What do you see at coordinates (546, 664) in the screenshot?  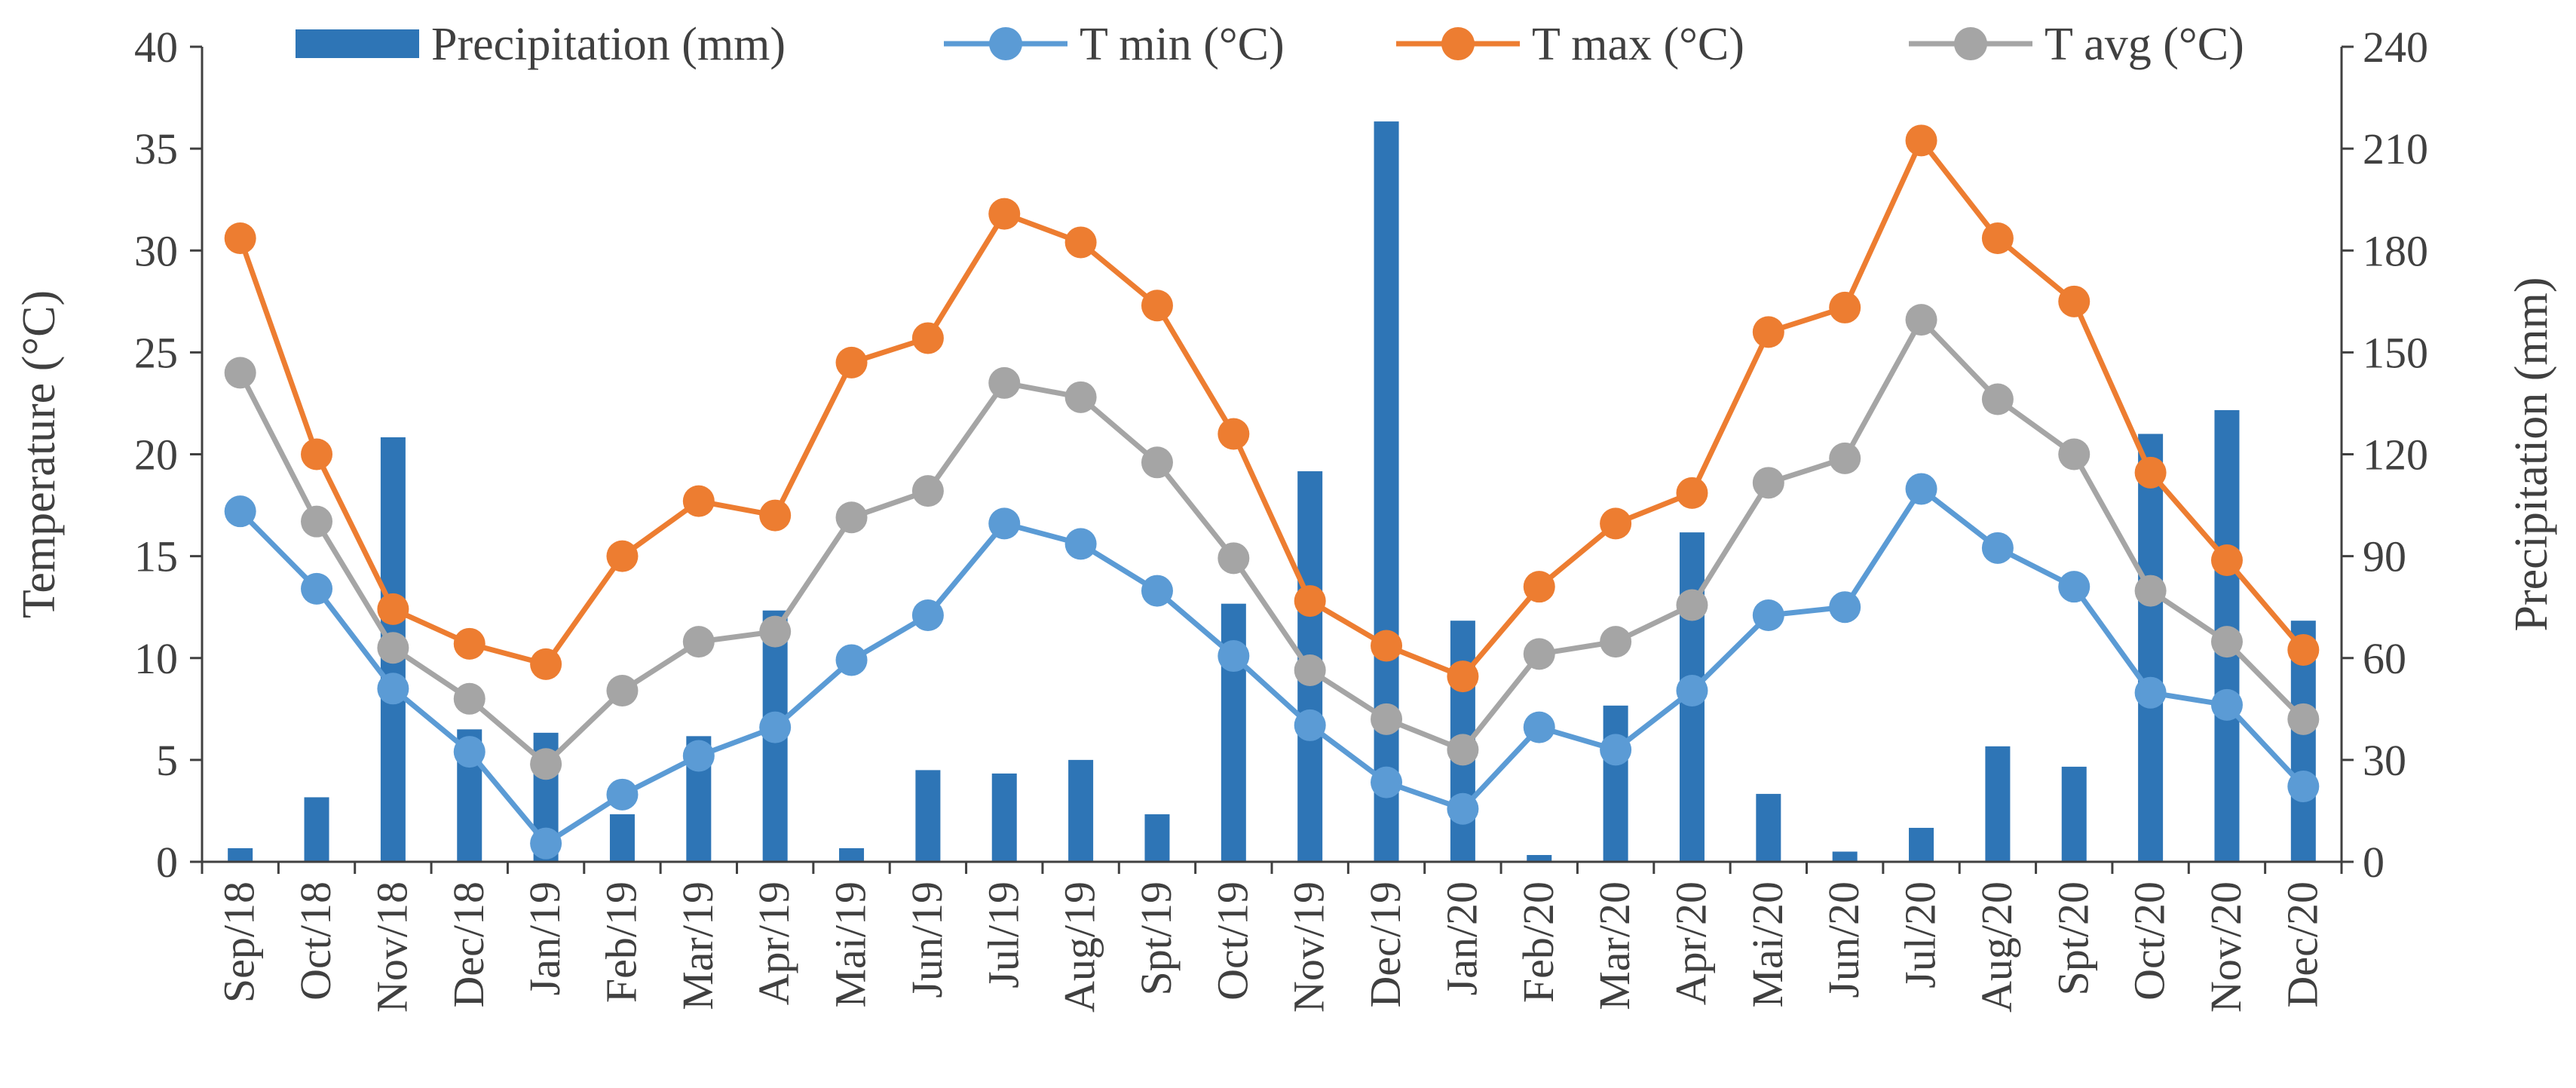 I see `point-1-Jan/19` at bounding box center [546, 664].